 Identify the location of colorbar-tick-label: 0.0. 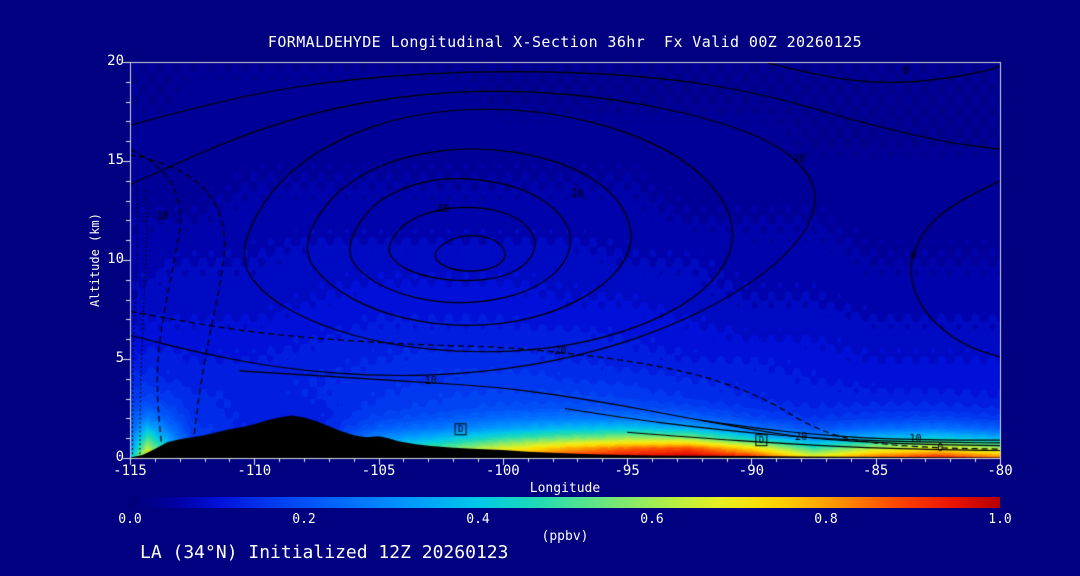
(130, 519).